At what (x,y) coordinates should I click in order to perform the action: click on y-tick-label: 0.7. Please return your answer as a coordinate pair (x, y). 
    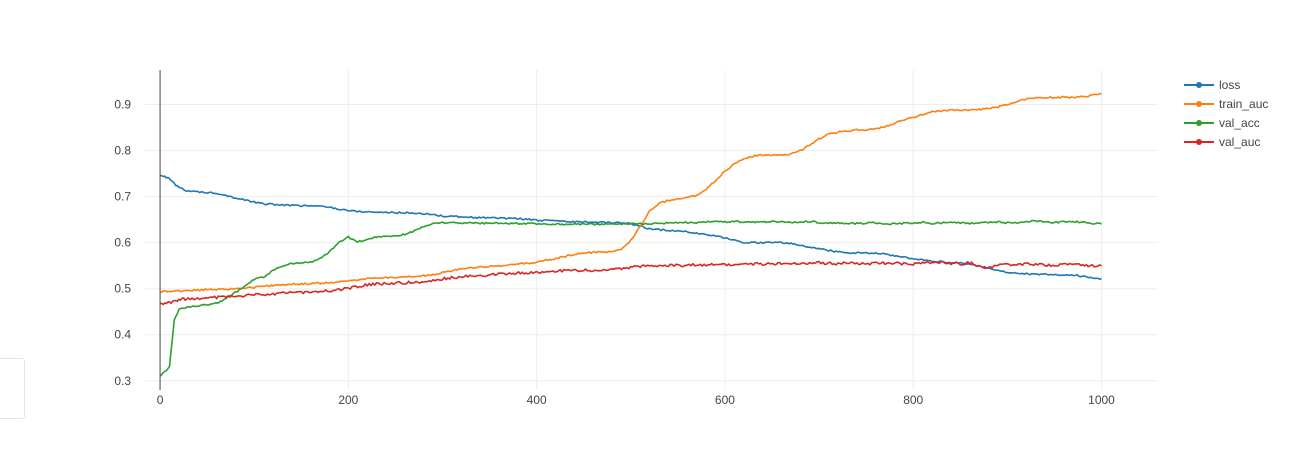
    Looking at the image, I should click on (122, 197).